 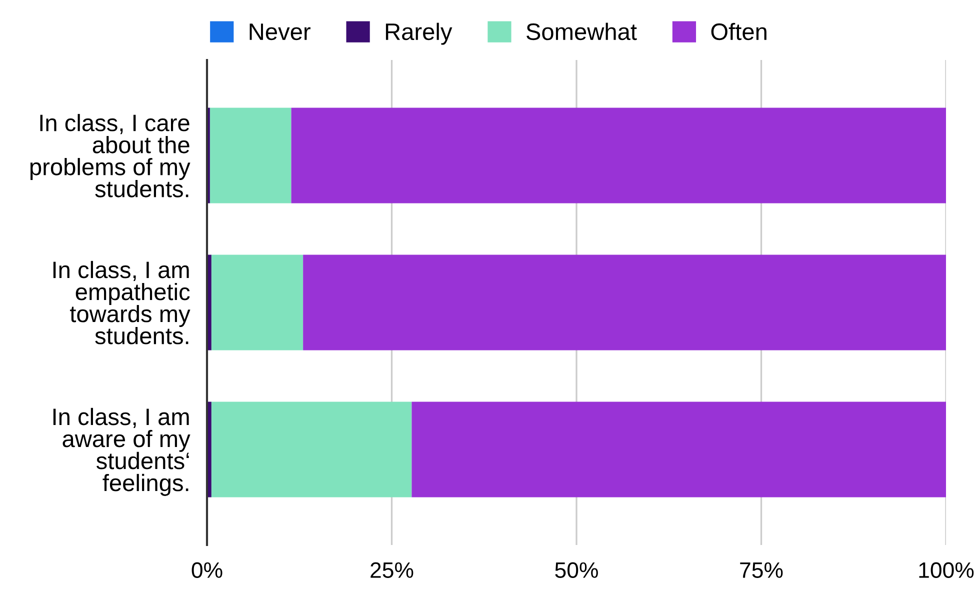 What do you see at coordinates (392, 570) in the screenshot?
I see `x-tick-label: 25%` at bounding box center [392, 570].